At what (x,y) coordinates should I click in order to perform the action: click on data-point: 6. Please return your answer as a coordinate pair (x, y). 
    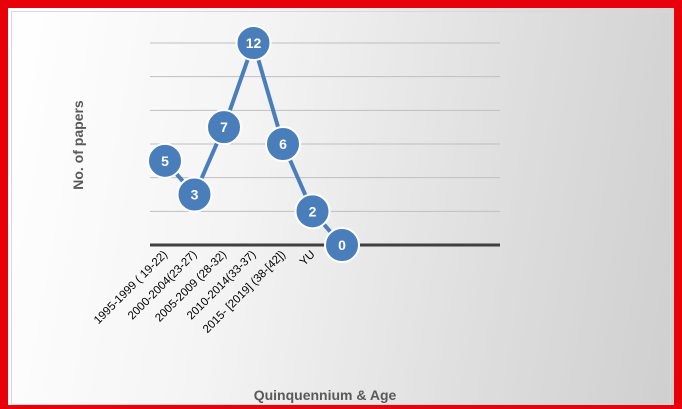
    Looking at the image, I should click on (283, 144).